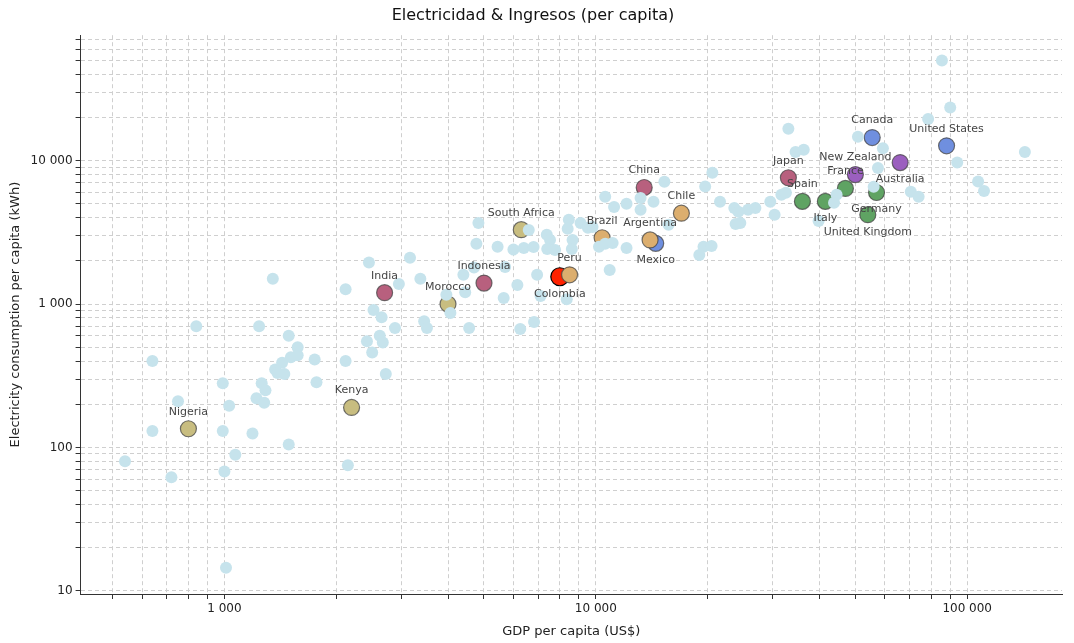 This screenshot has height=643, width=1074. What do you see at coordinates (385, 275) in the screenshot?
I see `annotation: India` at bounding box center [385, 275].